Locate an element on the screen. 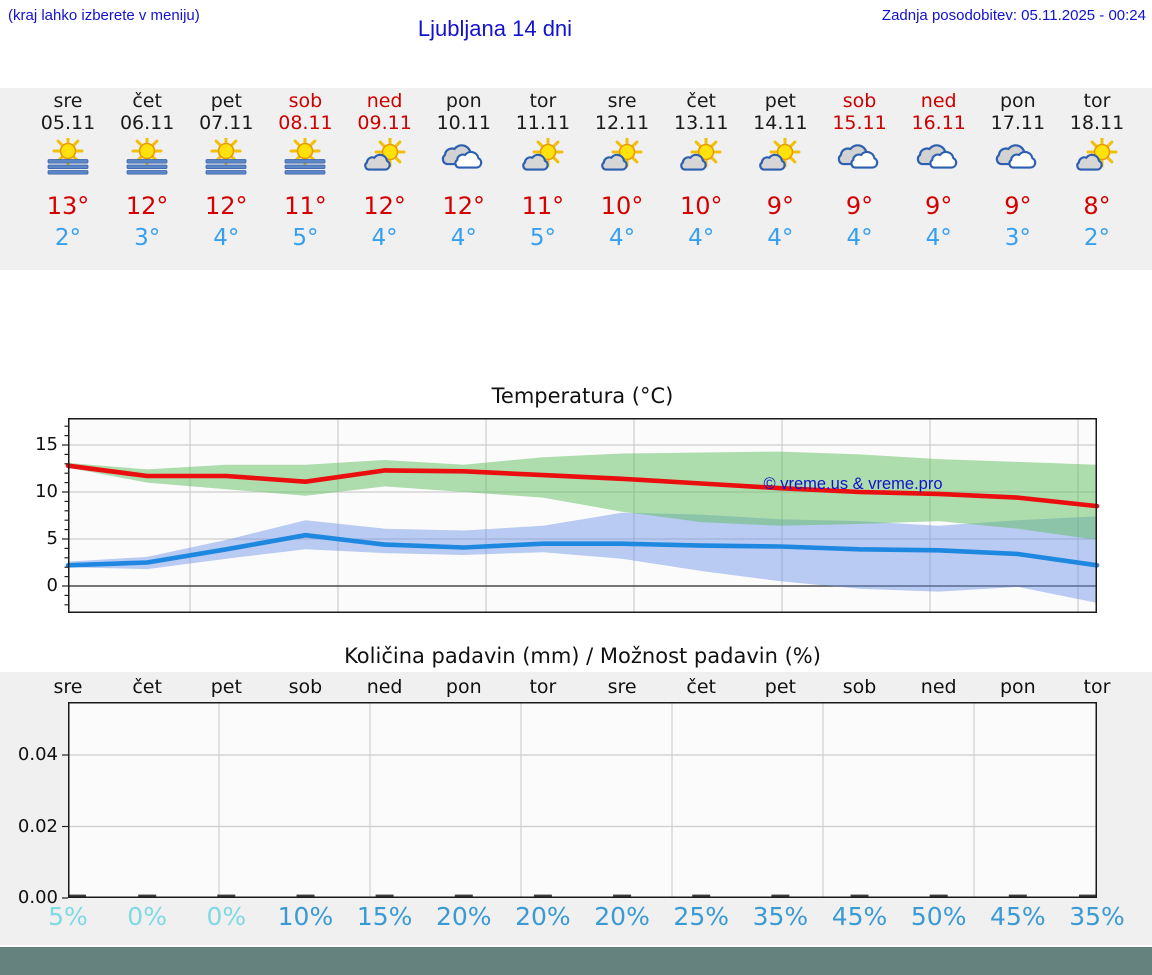  precip-probability-label: 45% is located at coordinates (1018, 916).